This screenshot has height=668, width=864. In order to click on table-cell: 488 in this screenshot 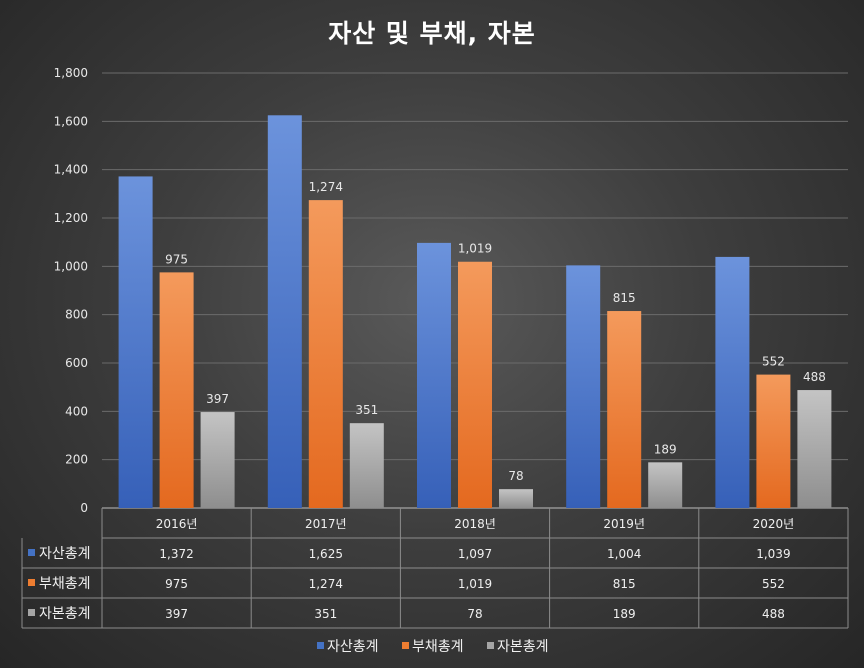, I will do `click(773, 614)`.